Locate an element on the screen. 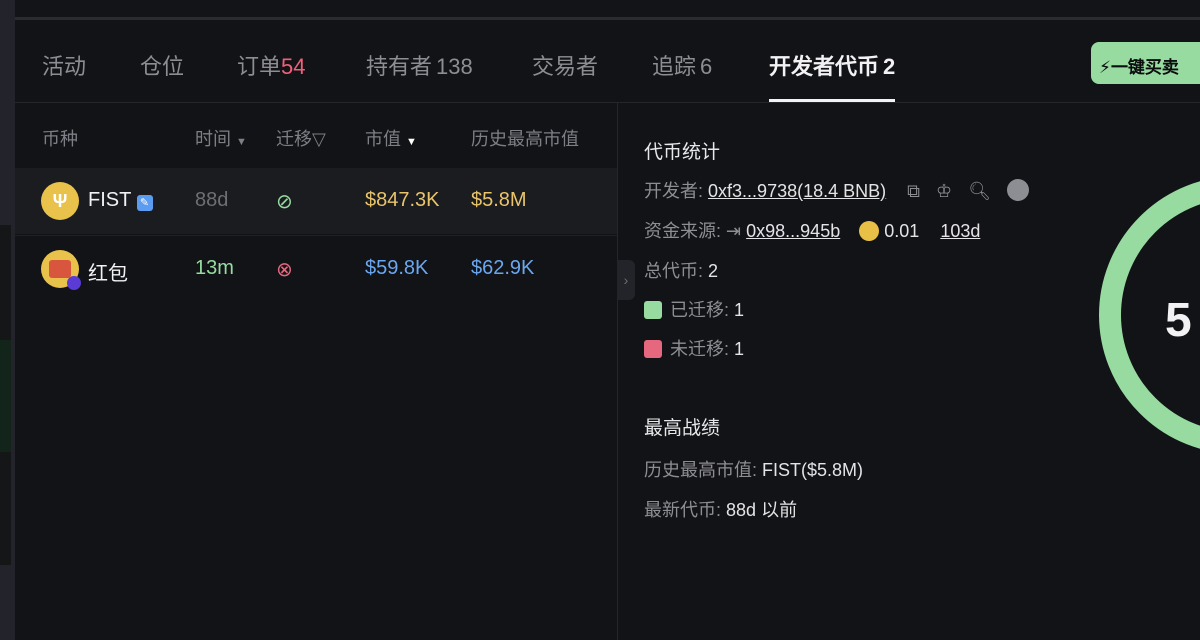 Image resolution: width=1200 pixels, height=640 pixels. pink-legend-swatch is located at coordinates (653, 349).